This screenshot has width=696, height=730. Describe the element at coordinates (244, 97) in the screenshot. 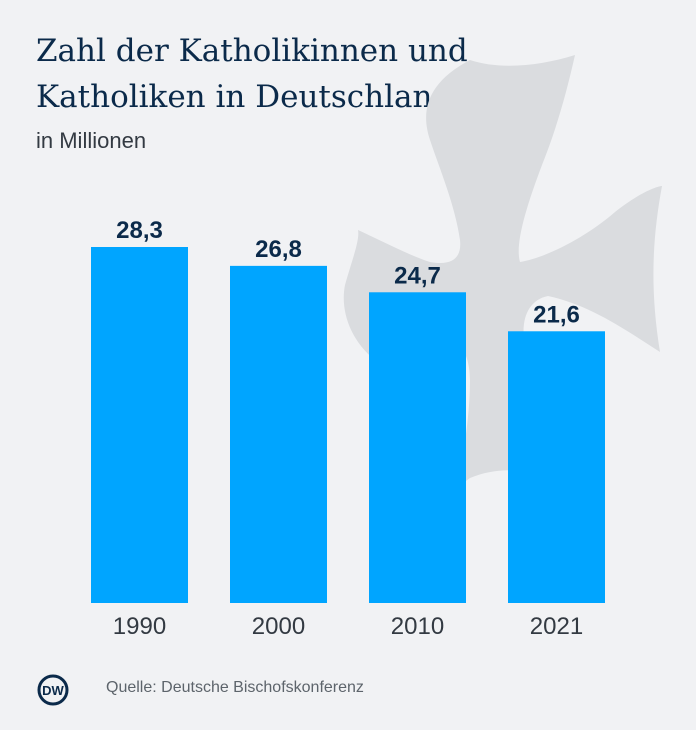

I see `title-line-2: Katholiken in Deutschland` at that location.